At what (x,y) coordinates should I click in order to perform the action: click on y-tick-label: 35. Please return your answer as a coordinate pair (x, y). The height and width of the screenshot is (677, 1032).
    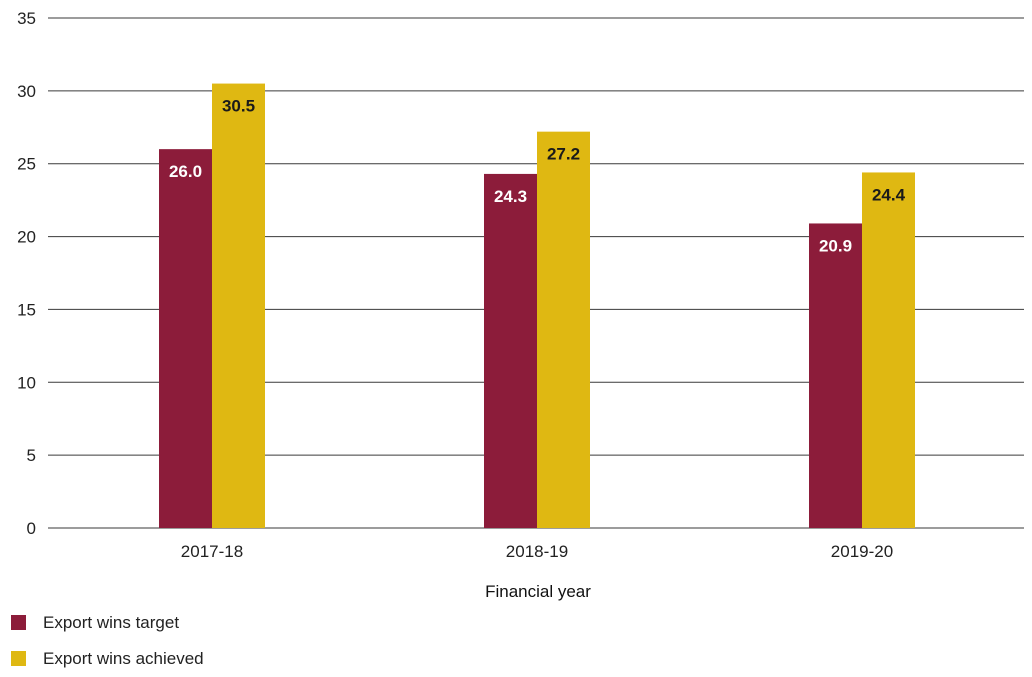
    Looking at the image, I should click on (26, 18).